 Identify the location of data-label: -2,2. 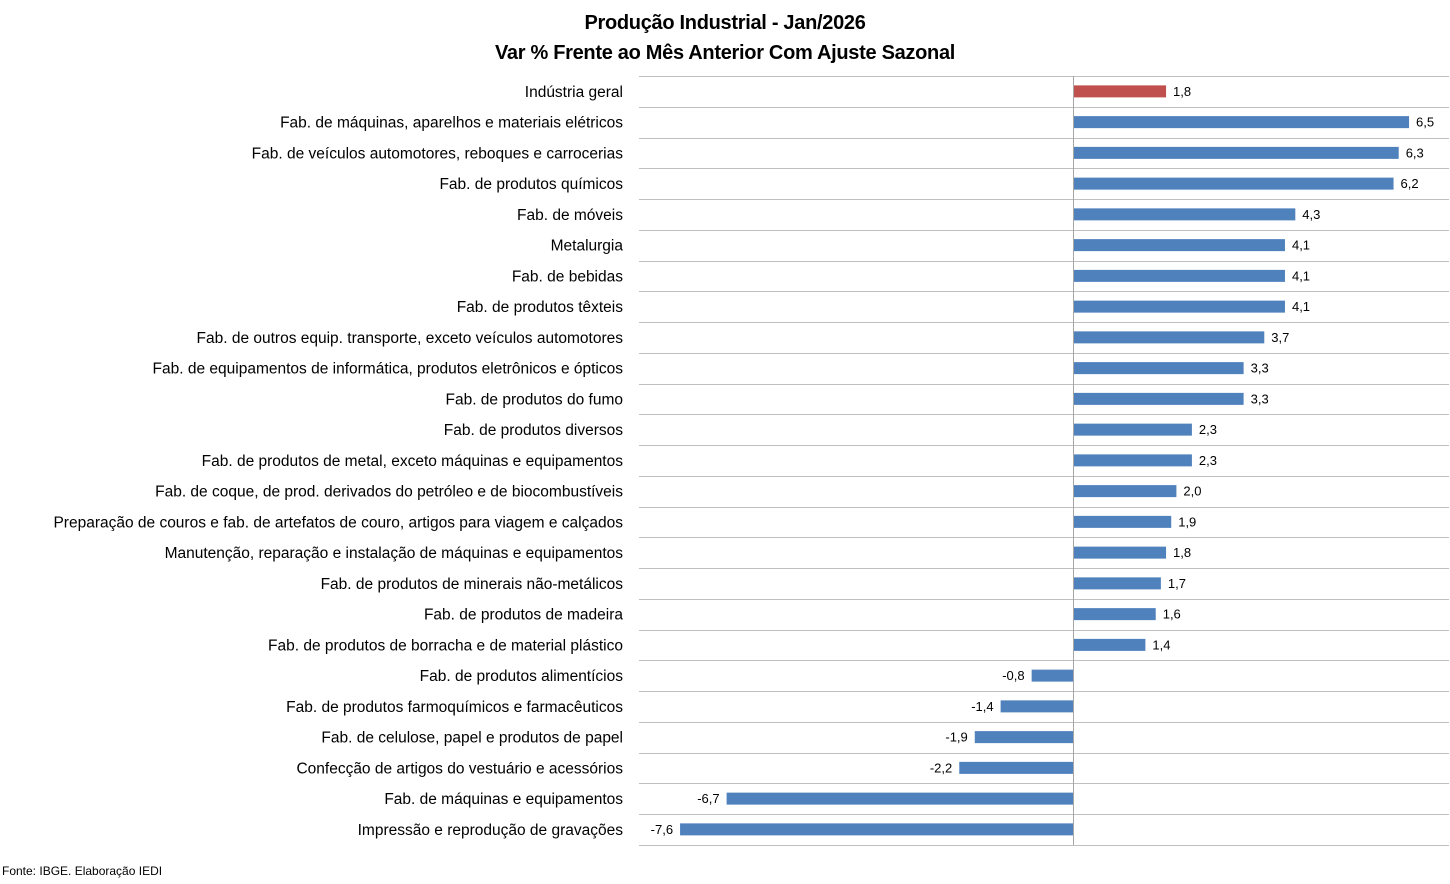
(941, 767).